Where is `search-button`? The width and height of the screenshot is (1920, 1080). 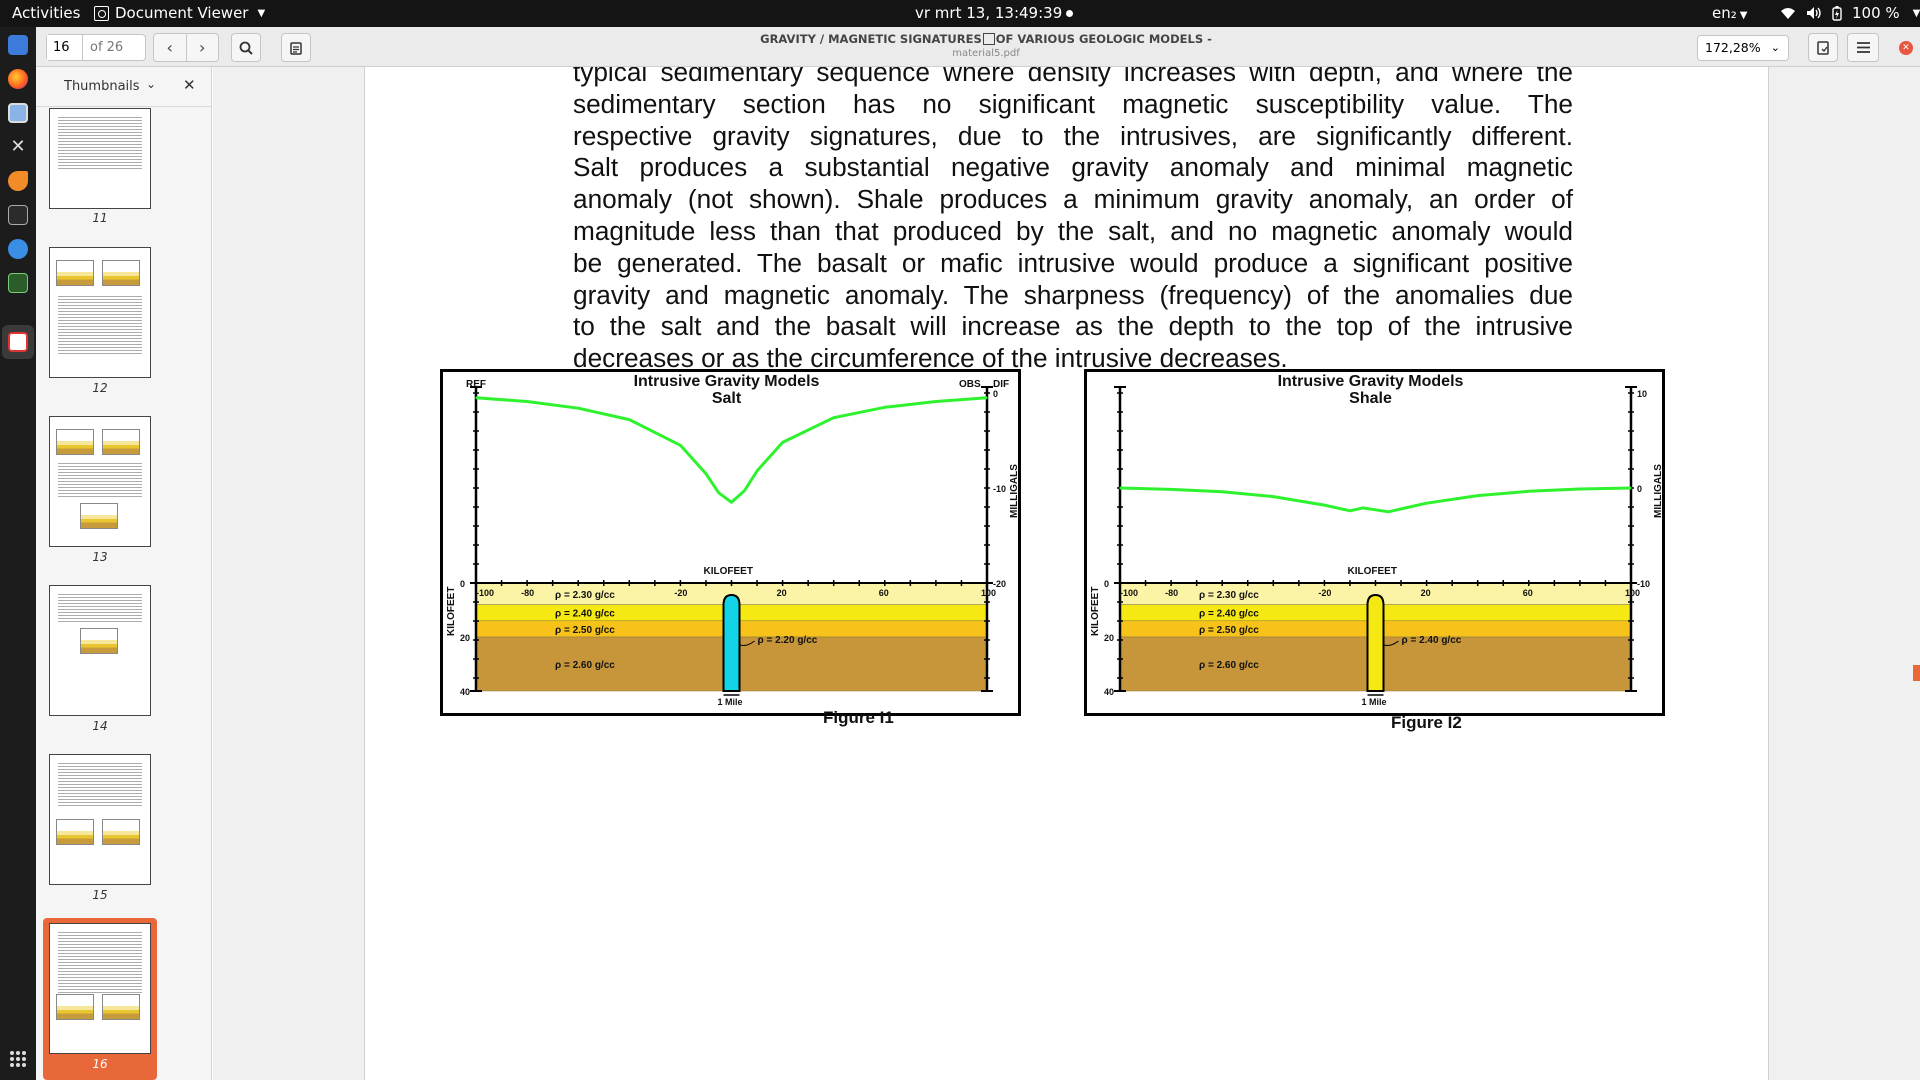
search-button is located at coordinates (246, 47).